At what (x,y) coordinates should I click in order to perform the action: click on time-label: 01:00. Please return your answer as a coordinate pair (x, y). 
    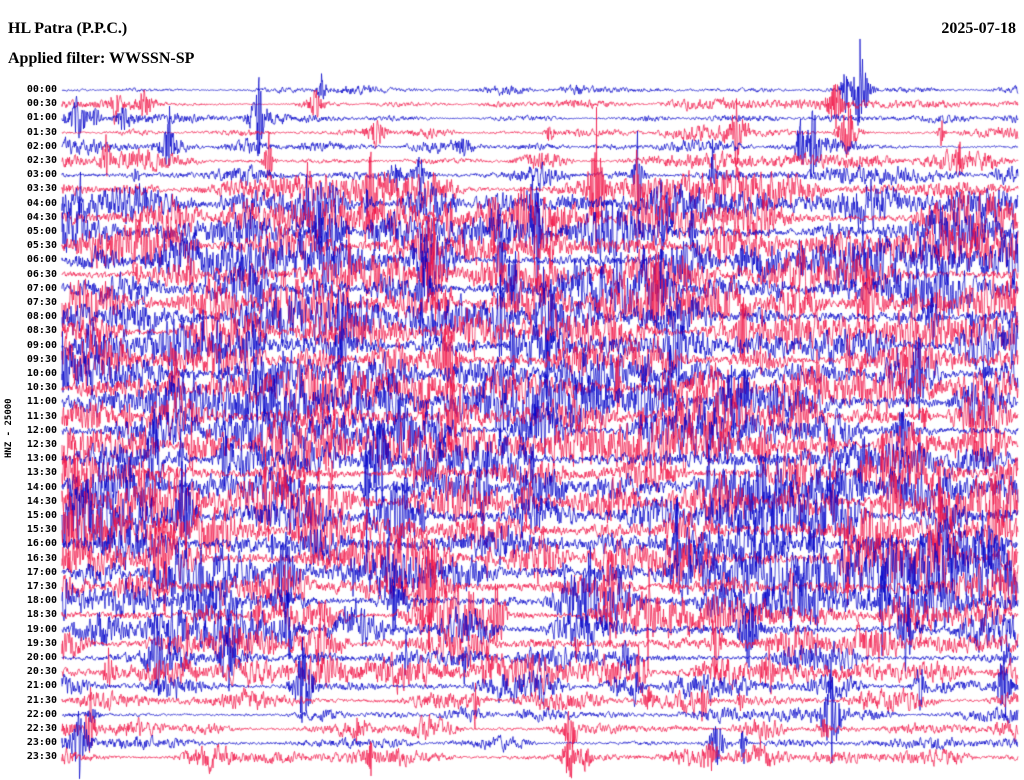
    Looking at the image, I should click on (41, 118).